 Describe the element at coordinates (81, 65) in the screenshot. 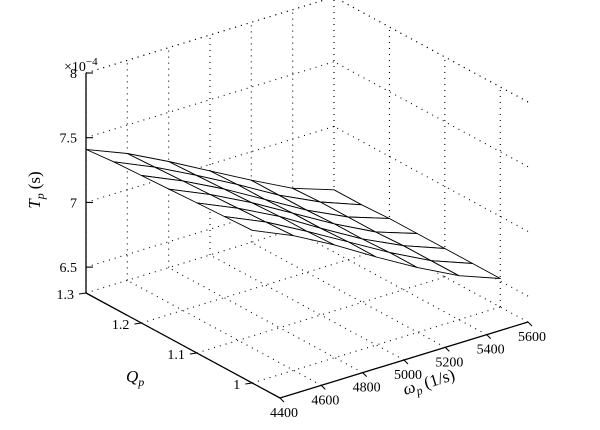

I see `z-exponent-label: ×10⁻⁴` at that location.